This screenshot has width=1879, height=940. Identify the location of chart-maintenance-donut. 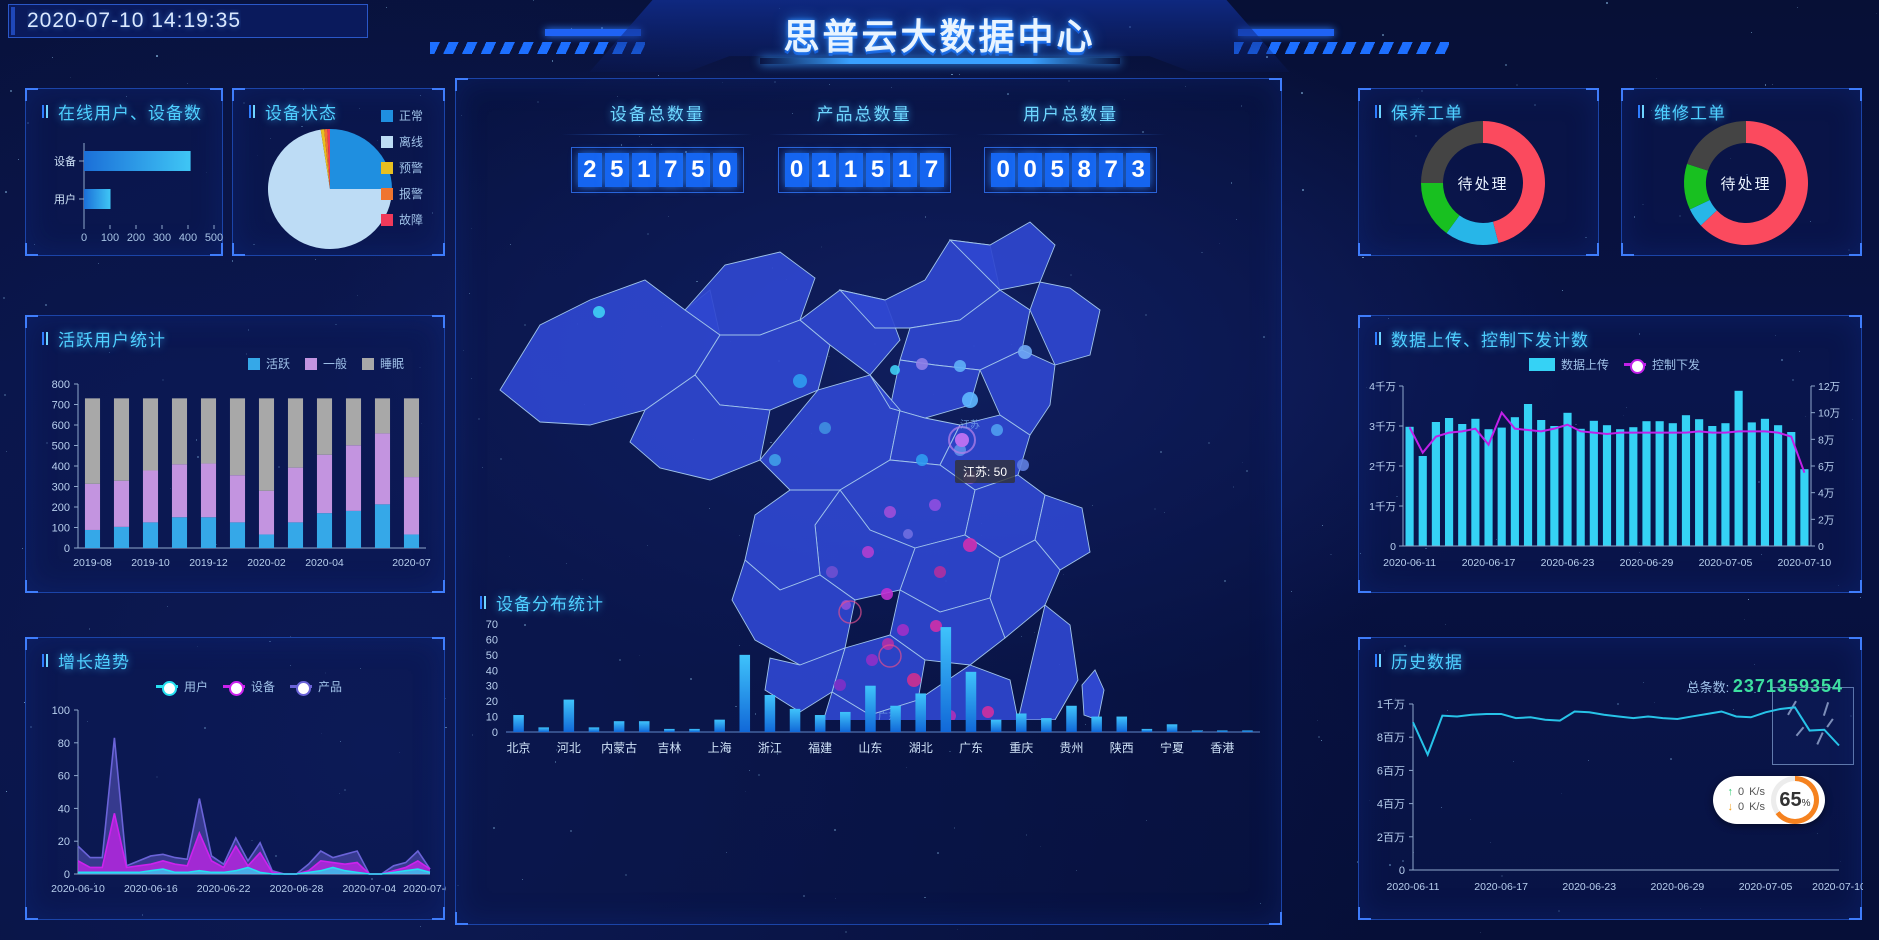
(1483, 183).